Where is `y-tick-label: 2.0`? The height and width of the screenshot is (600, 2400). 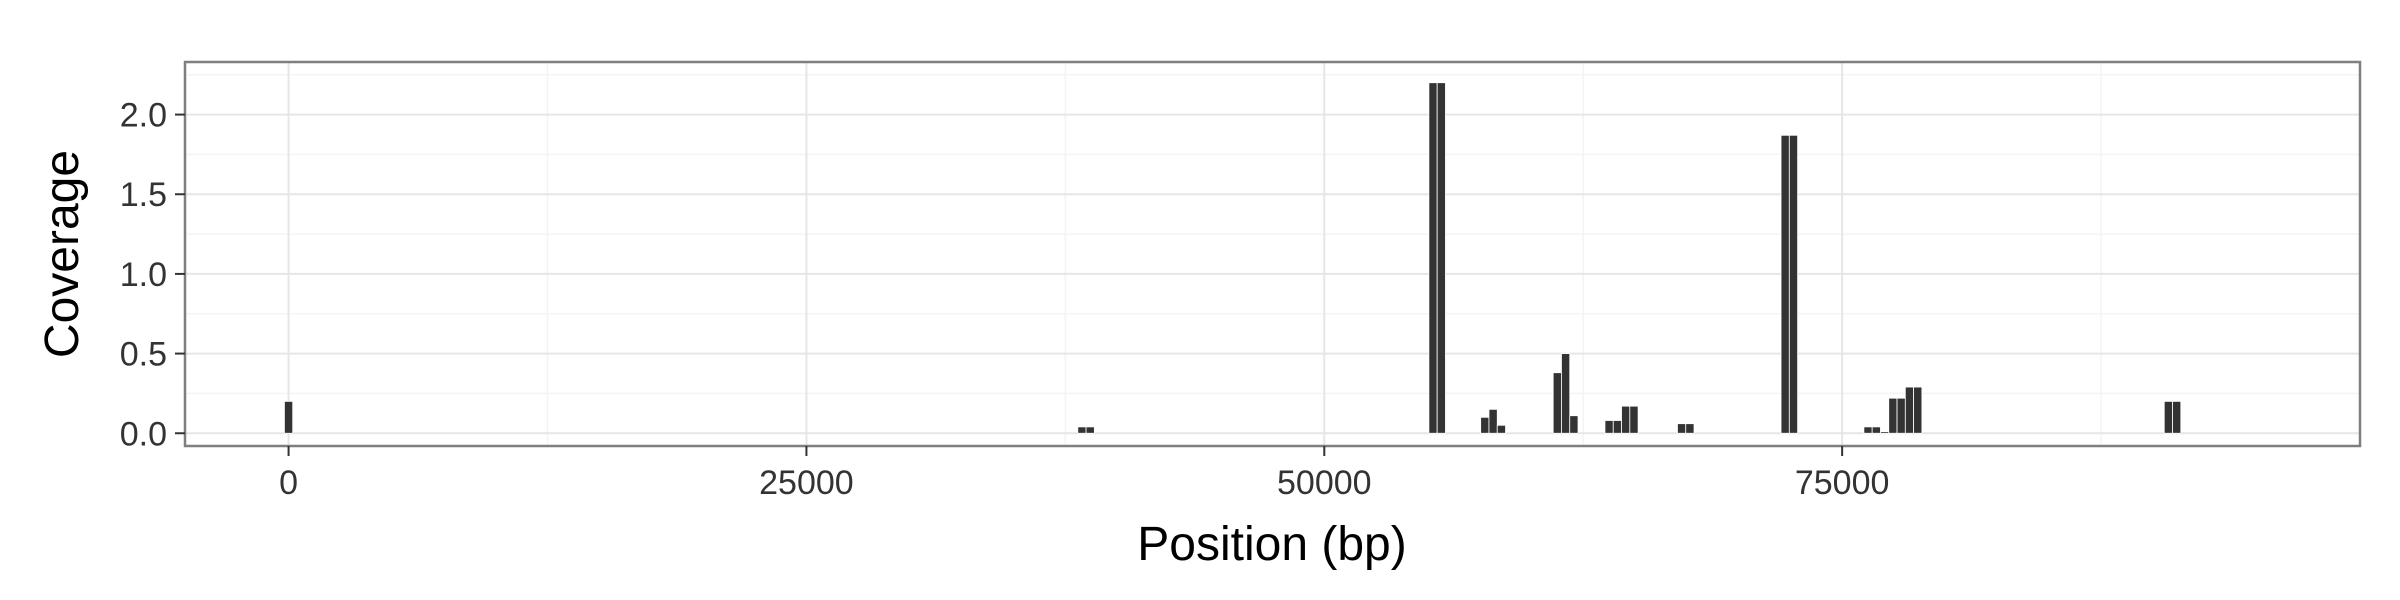 y-tick-label: 2.0 is located at coordinates (143, 116).